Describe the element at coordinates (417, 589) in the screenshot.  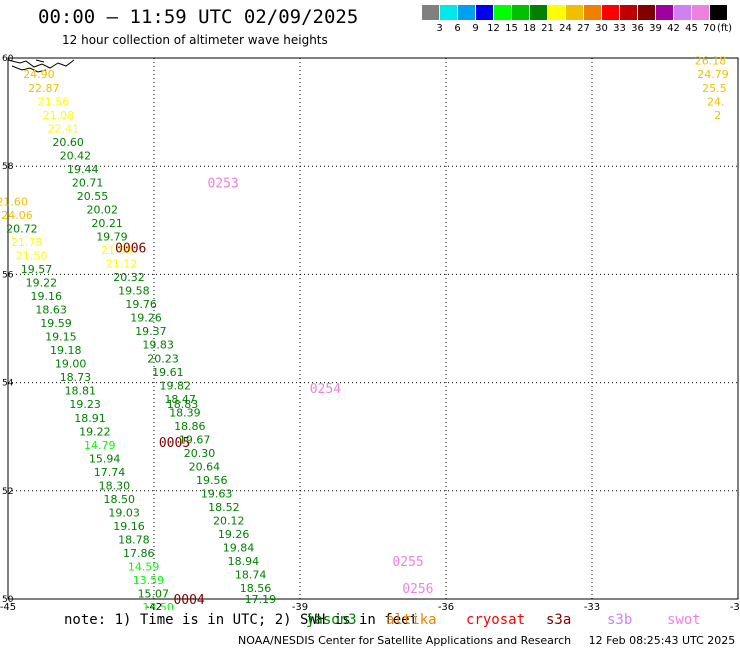
I see `track-label: 0256` at that location.